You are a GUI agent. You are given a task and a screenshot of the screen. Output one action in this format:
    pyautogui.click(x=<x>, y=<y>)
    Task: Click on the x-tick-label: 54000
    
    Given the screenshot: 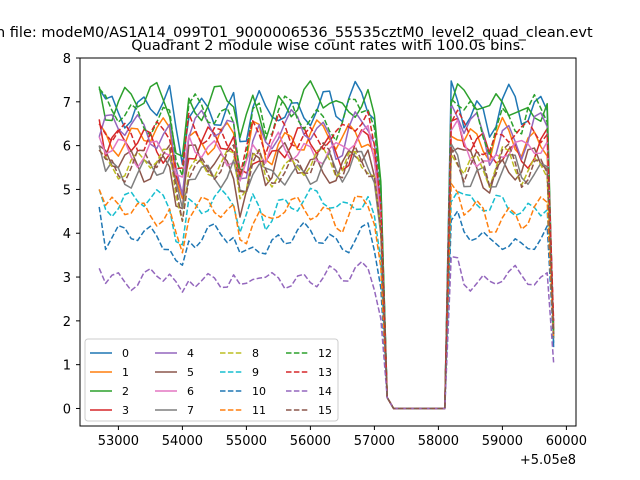 What is the action you would take?
    pyautogui.click(x=182, y=441)
    